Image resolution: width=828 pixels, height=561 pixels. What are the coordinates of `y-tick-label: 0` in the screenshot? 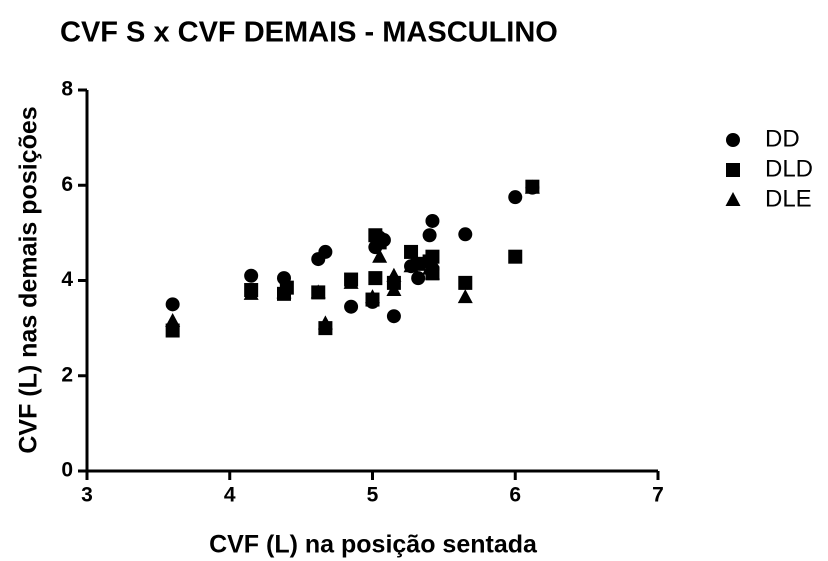 It's located at (67, 470).